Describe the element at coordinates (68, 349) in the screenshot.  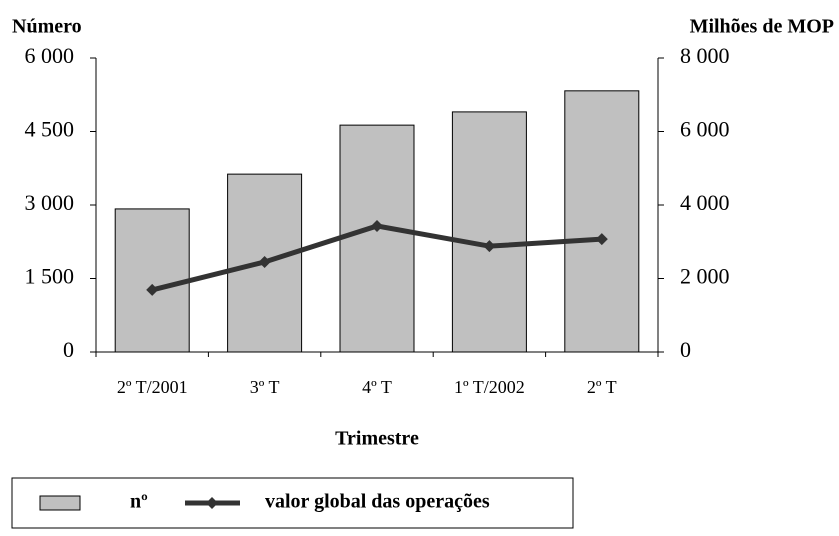
I see `y-tick-label: 0` at that location.